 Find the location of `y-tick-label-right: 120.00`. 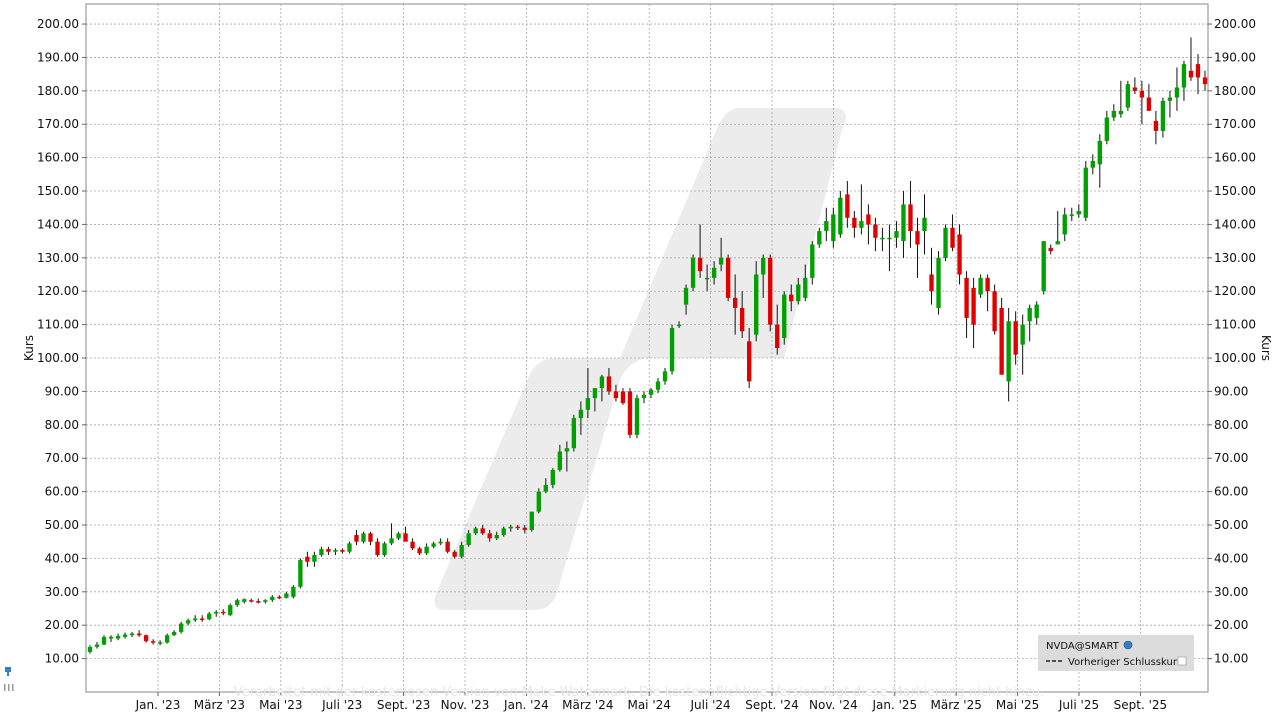

y-tick-label-right: 120.00 is located at coordinates (1235, 291).